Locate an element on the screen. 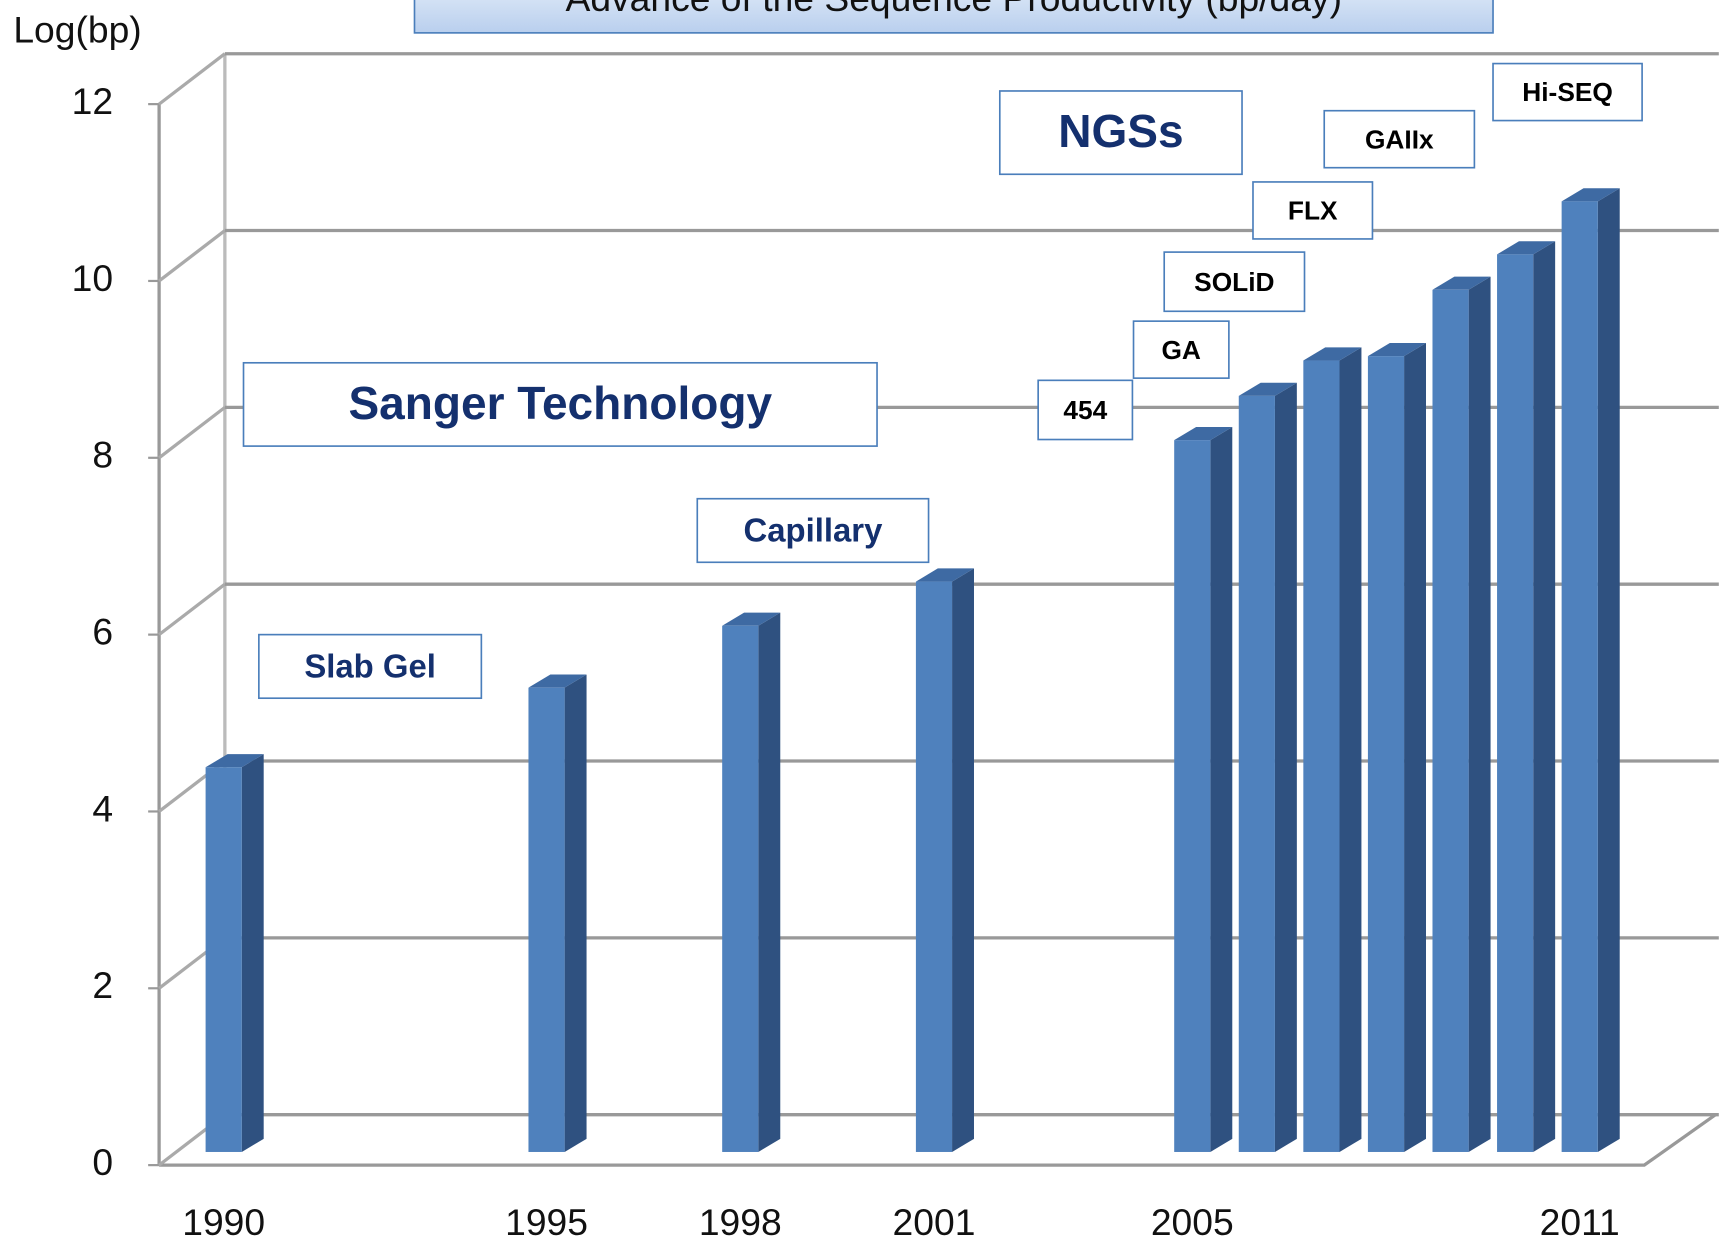  annotation: SOLiD is located at coordinates (1234, 282).